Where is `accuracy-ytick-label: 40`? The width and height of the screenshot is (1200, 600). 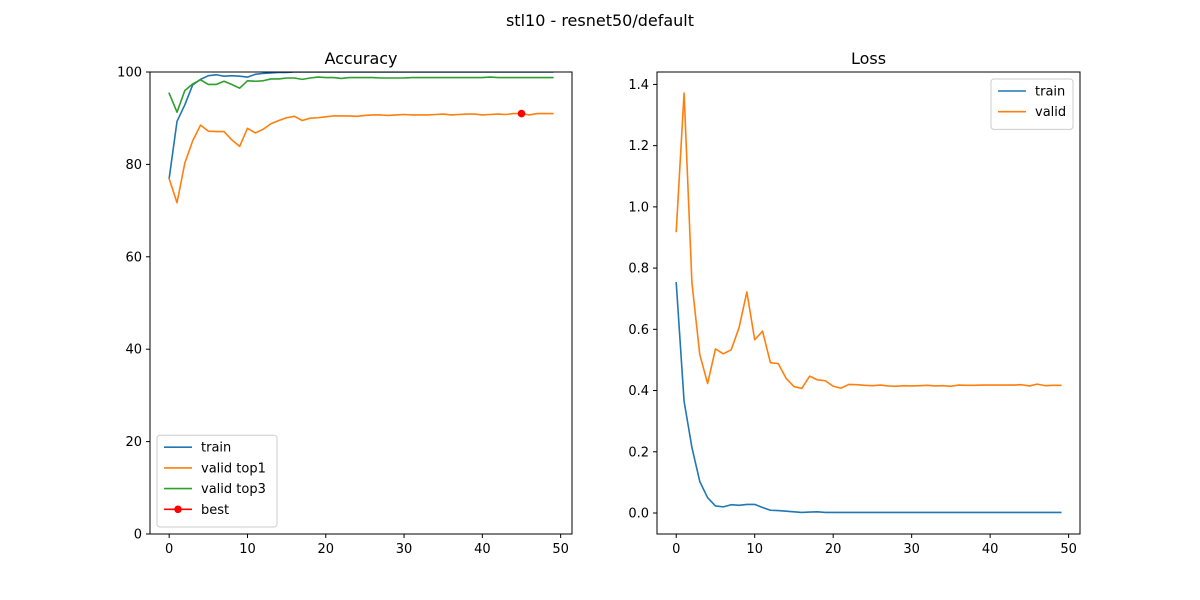
accuracy-ytick-label: 40 is located at coordinates (133, 350).